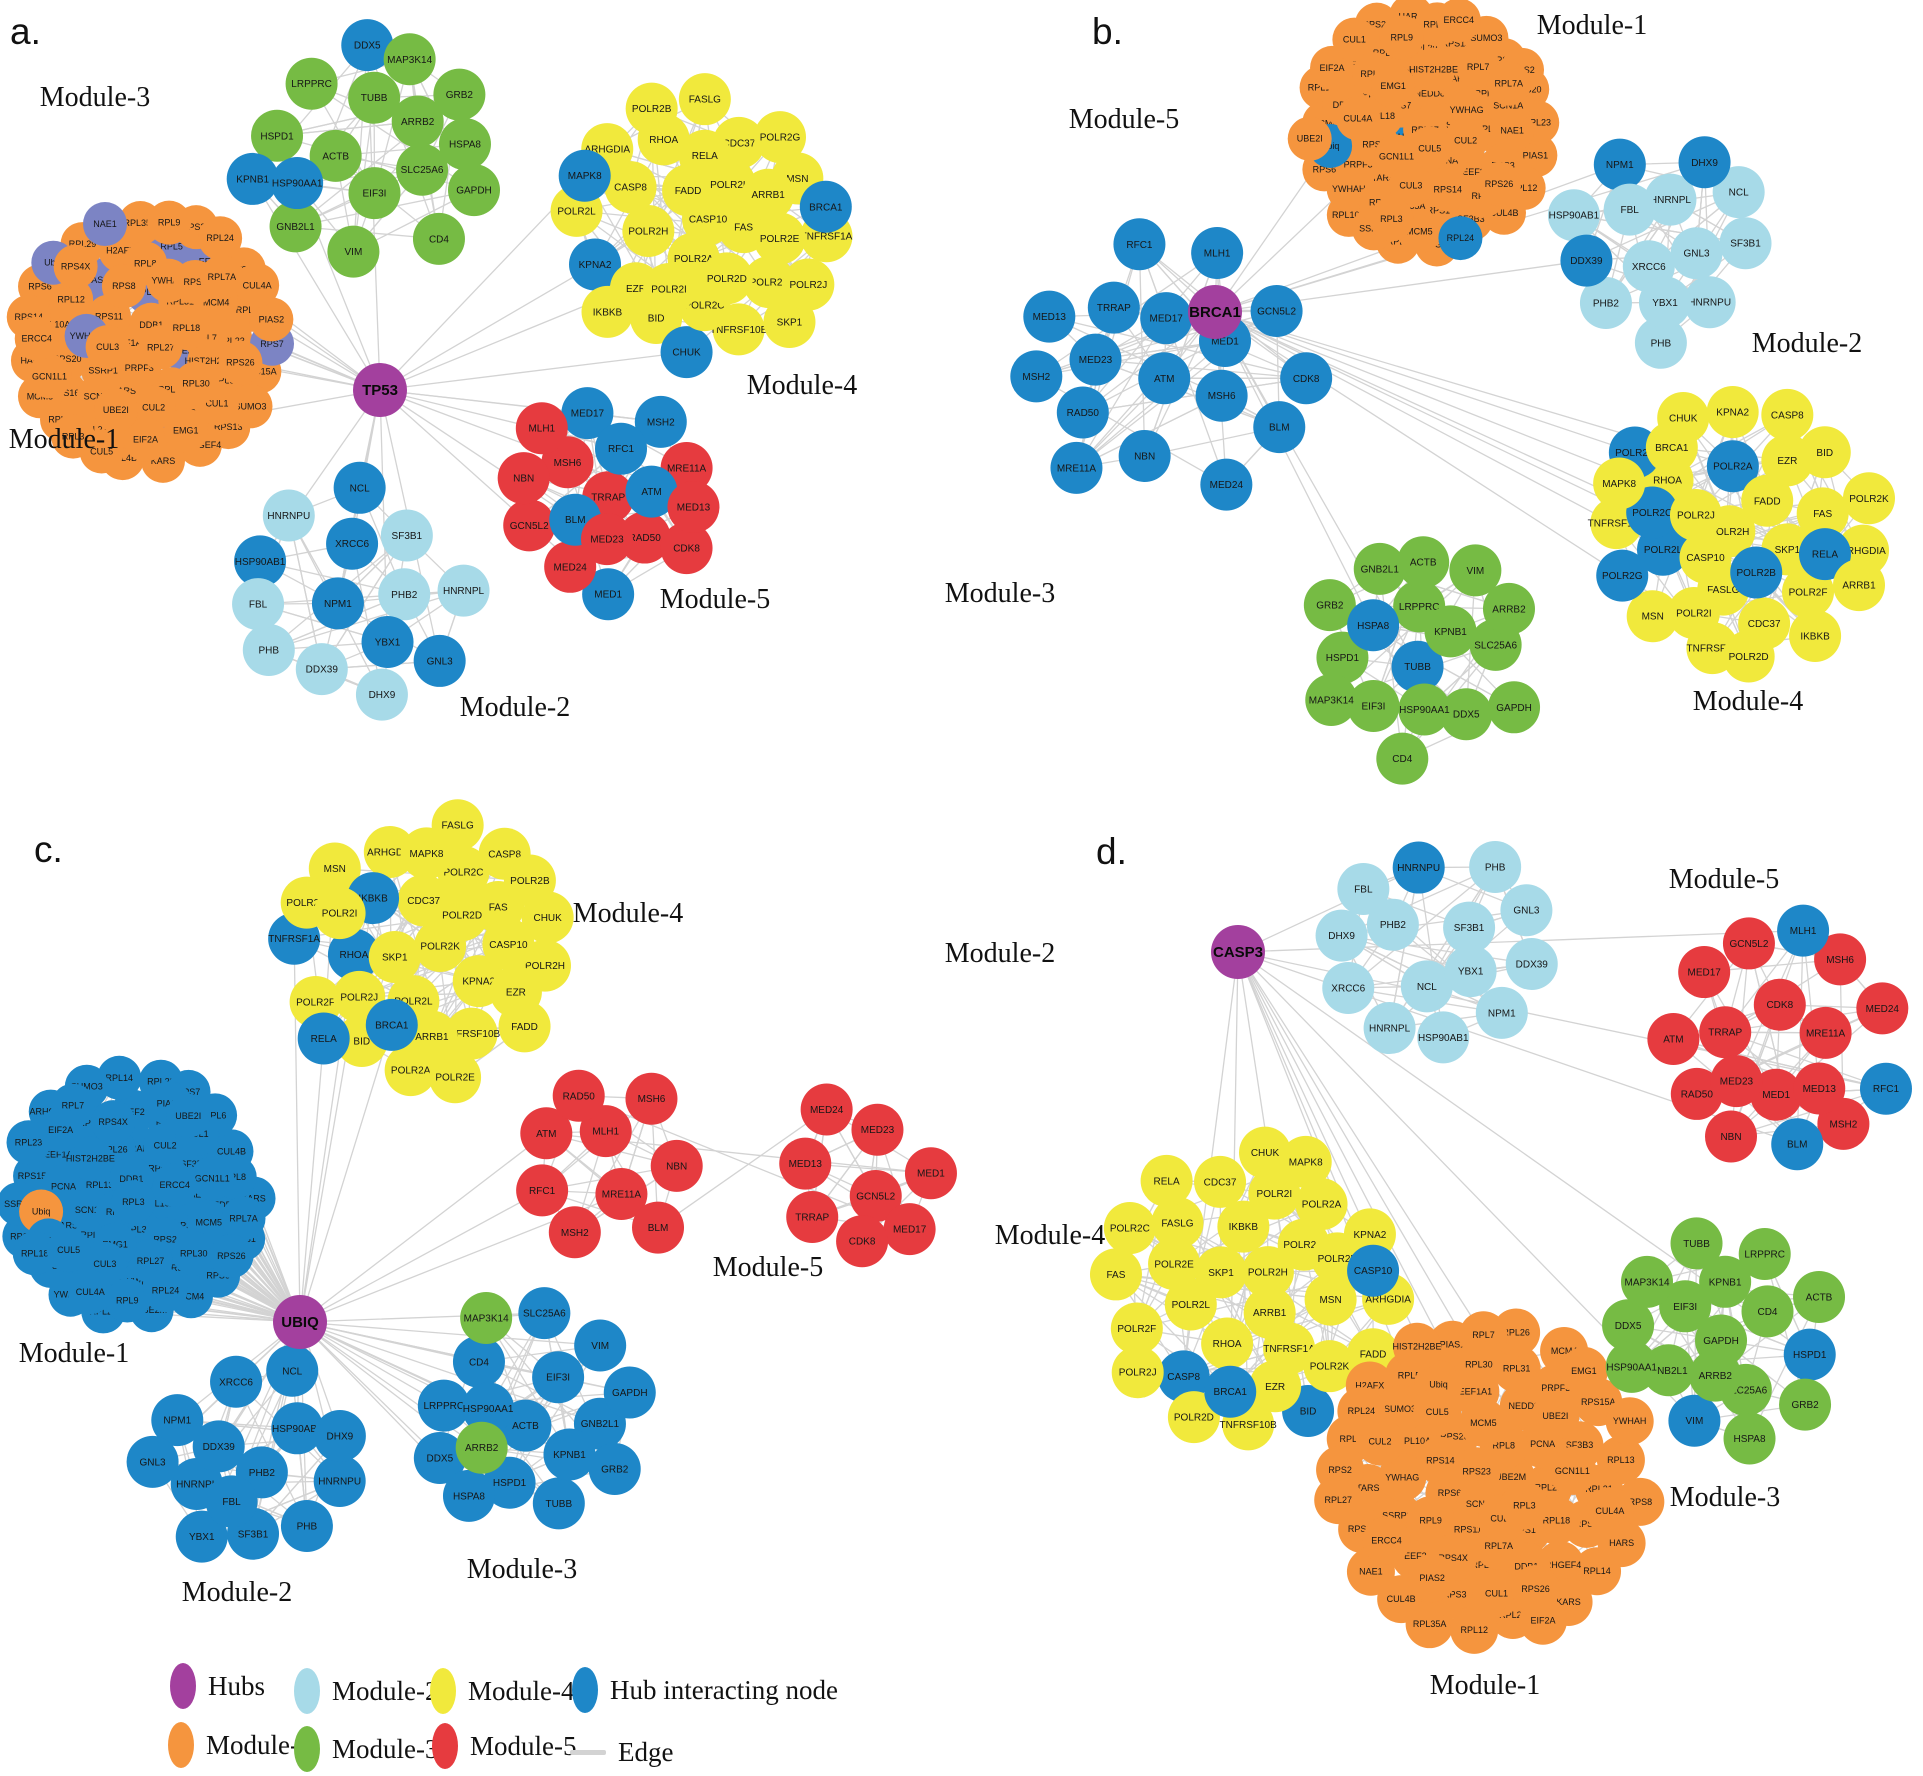  Describe the element at coordinates (1815, 636) in the screenshot. I see `node-IKBKB` at that location.